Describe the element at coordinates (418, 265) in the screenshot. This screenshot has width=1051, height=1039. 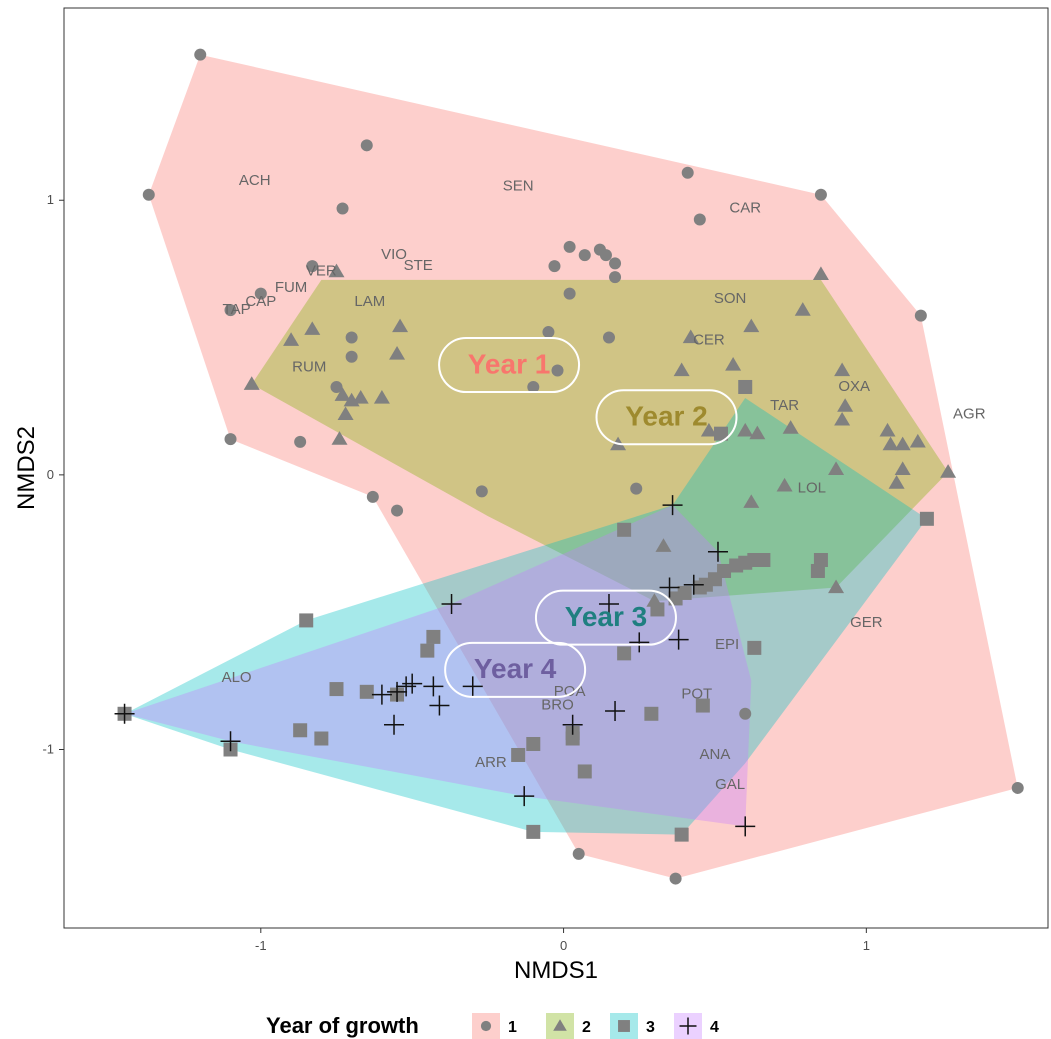
I see `species-label: STE` at that location.